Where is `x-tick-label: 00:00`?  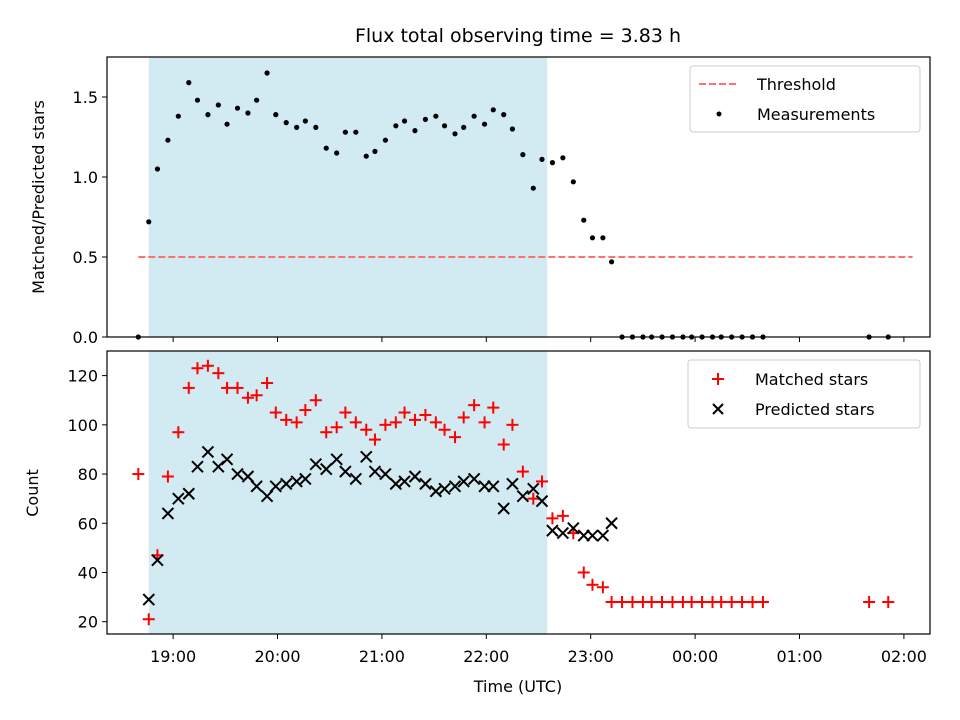
x-tick-label: 00:00 is located at coordinates (695, 656).